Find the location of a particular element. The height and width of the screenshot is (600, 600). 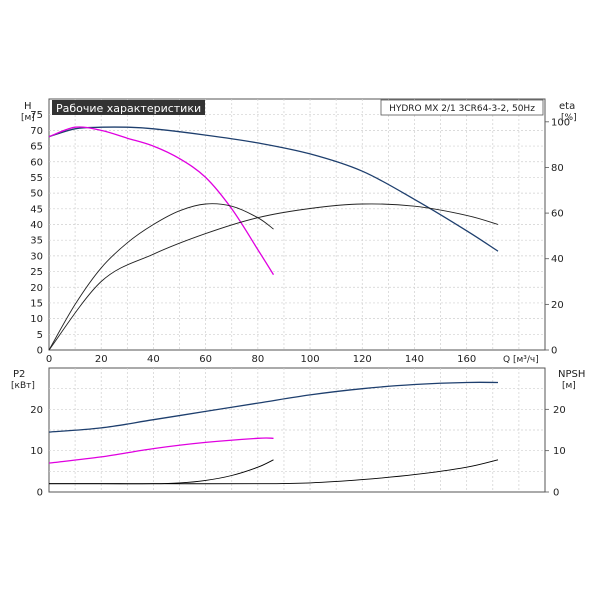

y-right-tick-label: 80 is located at coordinates (557, 168).